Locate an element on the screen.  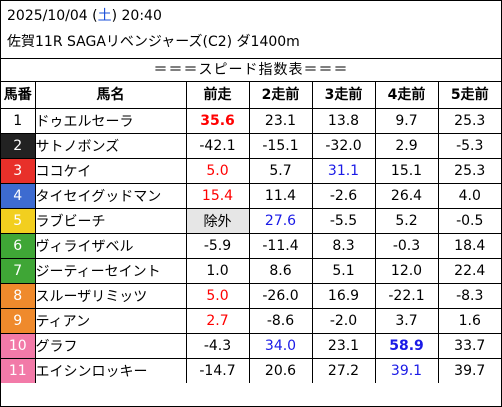
speed-index-last-race-cell: -42.1 is located at coordinates (217, 145).